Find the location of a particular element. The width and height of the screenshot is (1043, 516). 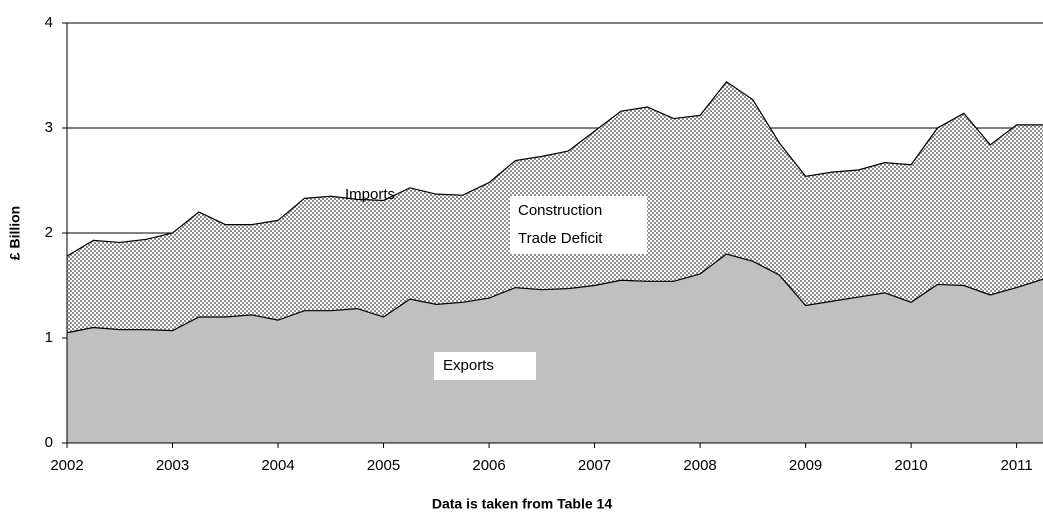

y-tick-label: 0 is located at coordinates (49, 442).